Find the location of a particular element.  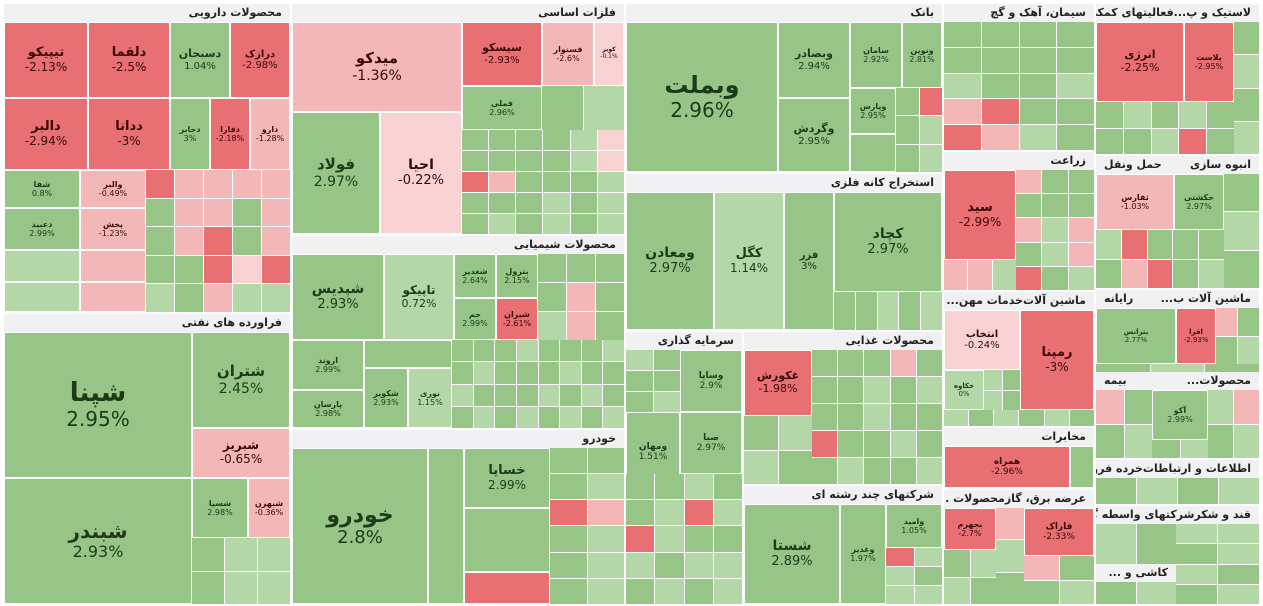

tile-fasenvar: فسنوار -2.6% is located at coordinates (568, 54).